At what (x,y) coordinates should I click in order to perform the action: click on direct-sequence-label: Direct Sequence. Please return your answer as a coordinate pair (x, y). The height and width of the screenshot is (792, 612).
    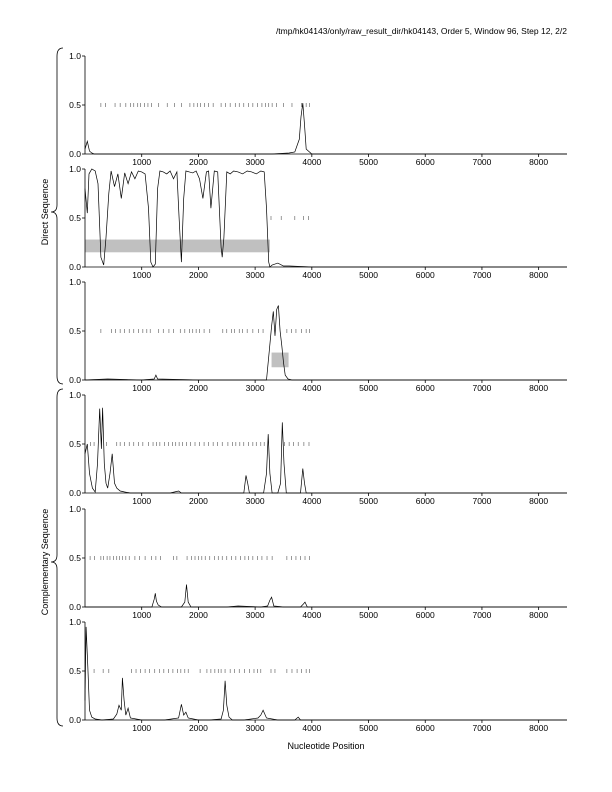
    Looking at the image, I should click on (45, 212).